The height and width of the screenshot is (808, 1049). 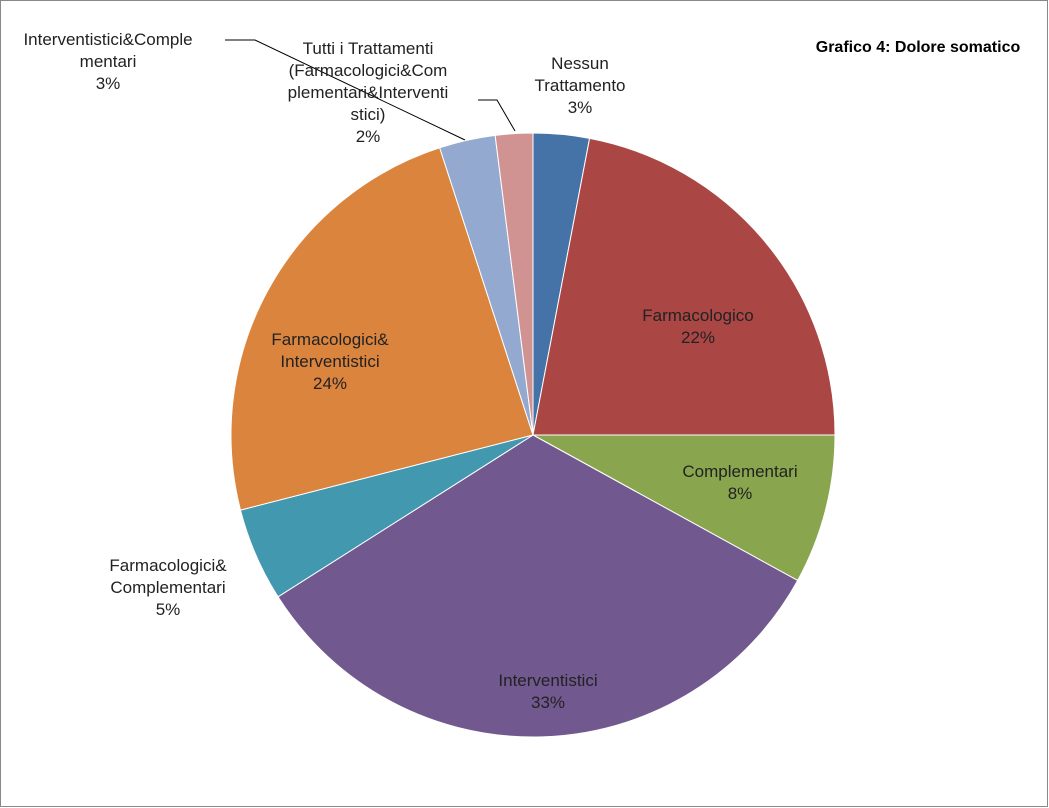 I want to click on category-label: Nessun Trattamento, so click(x=580, y=74).